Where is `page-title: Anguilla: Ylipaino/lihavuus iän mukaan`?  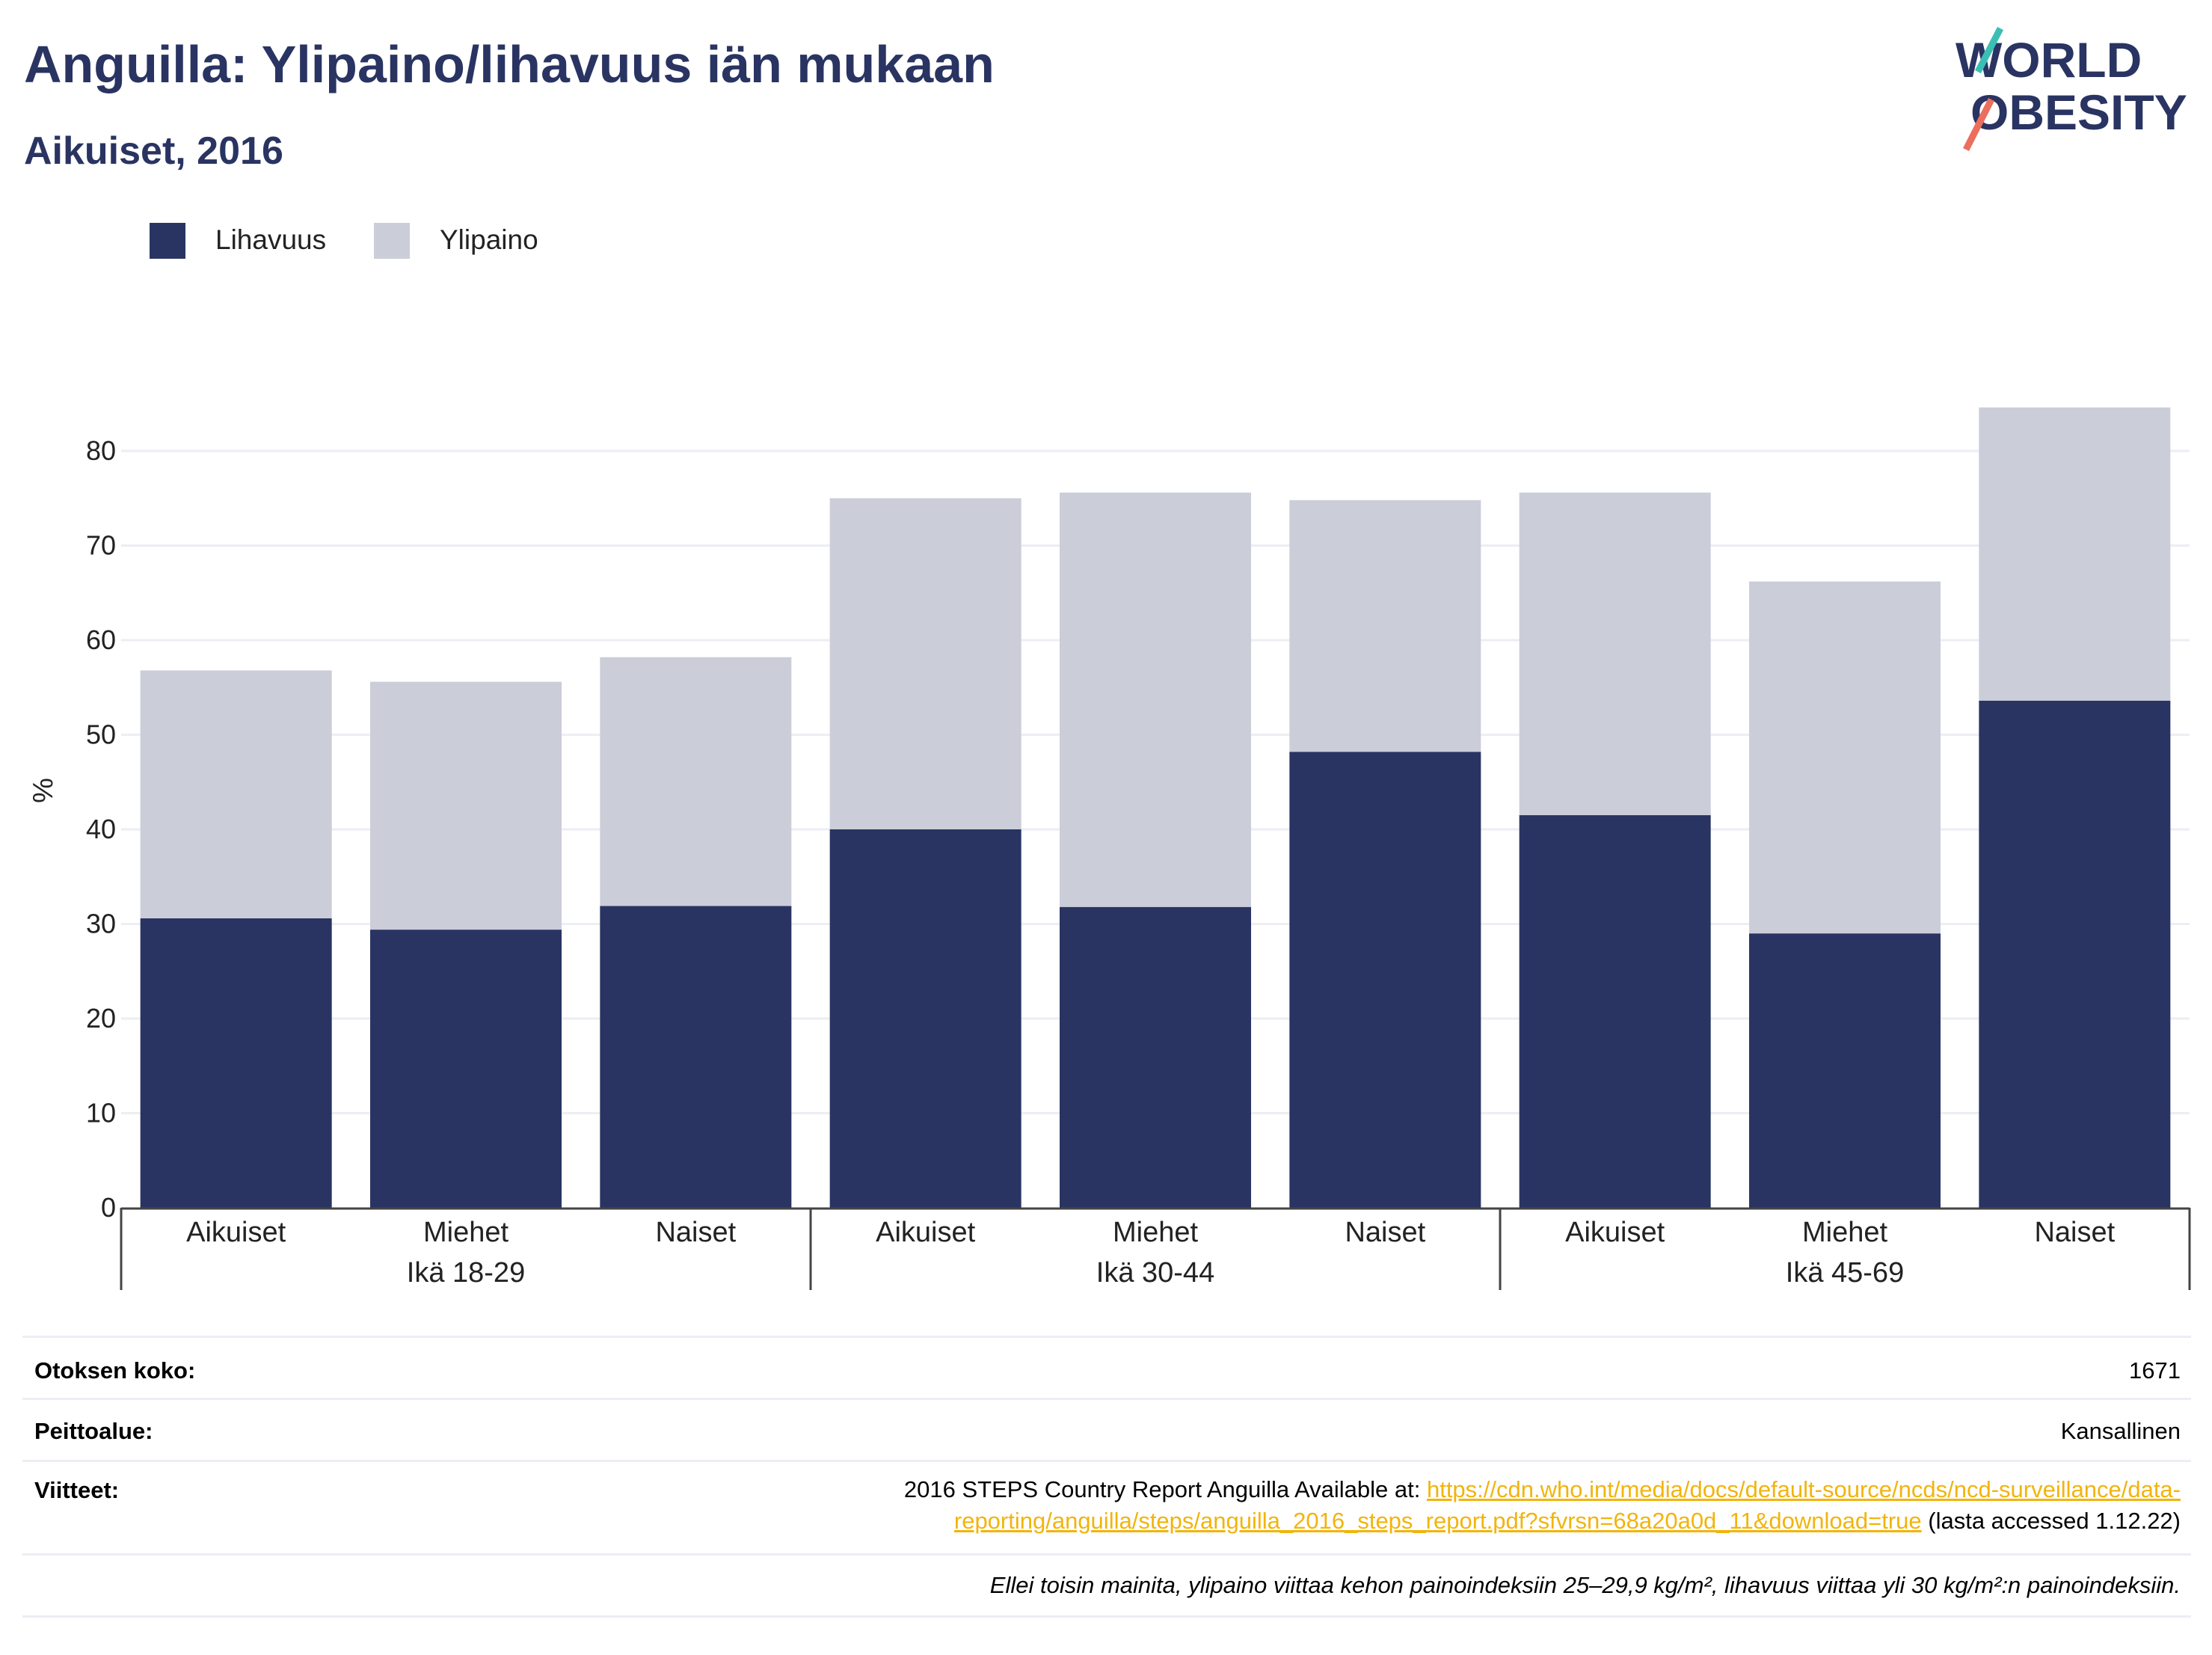
page-title: Anguilla: Ylipaino/lihavuus iän mukaan is located at coordinates (510, 64).